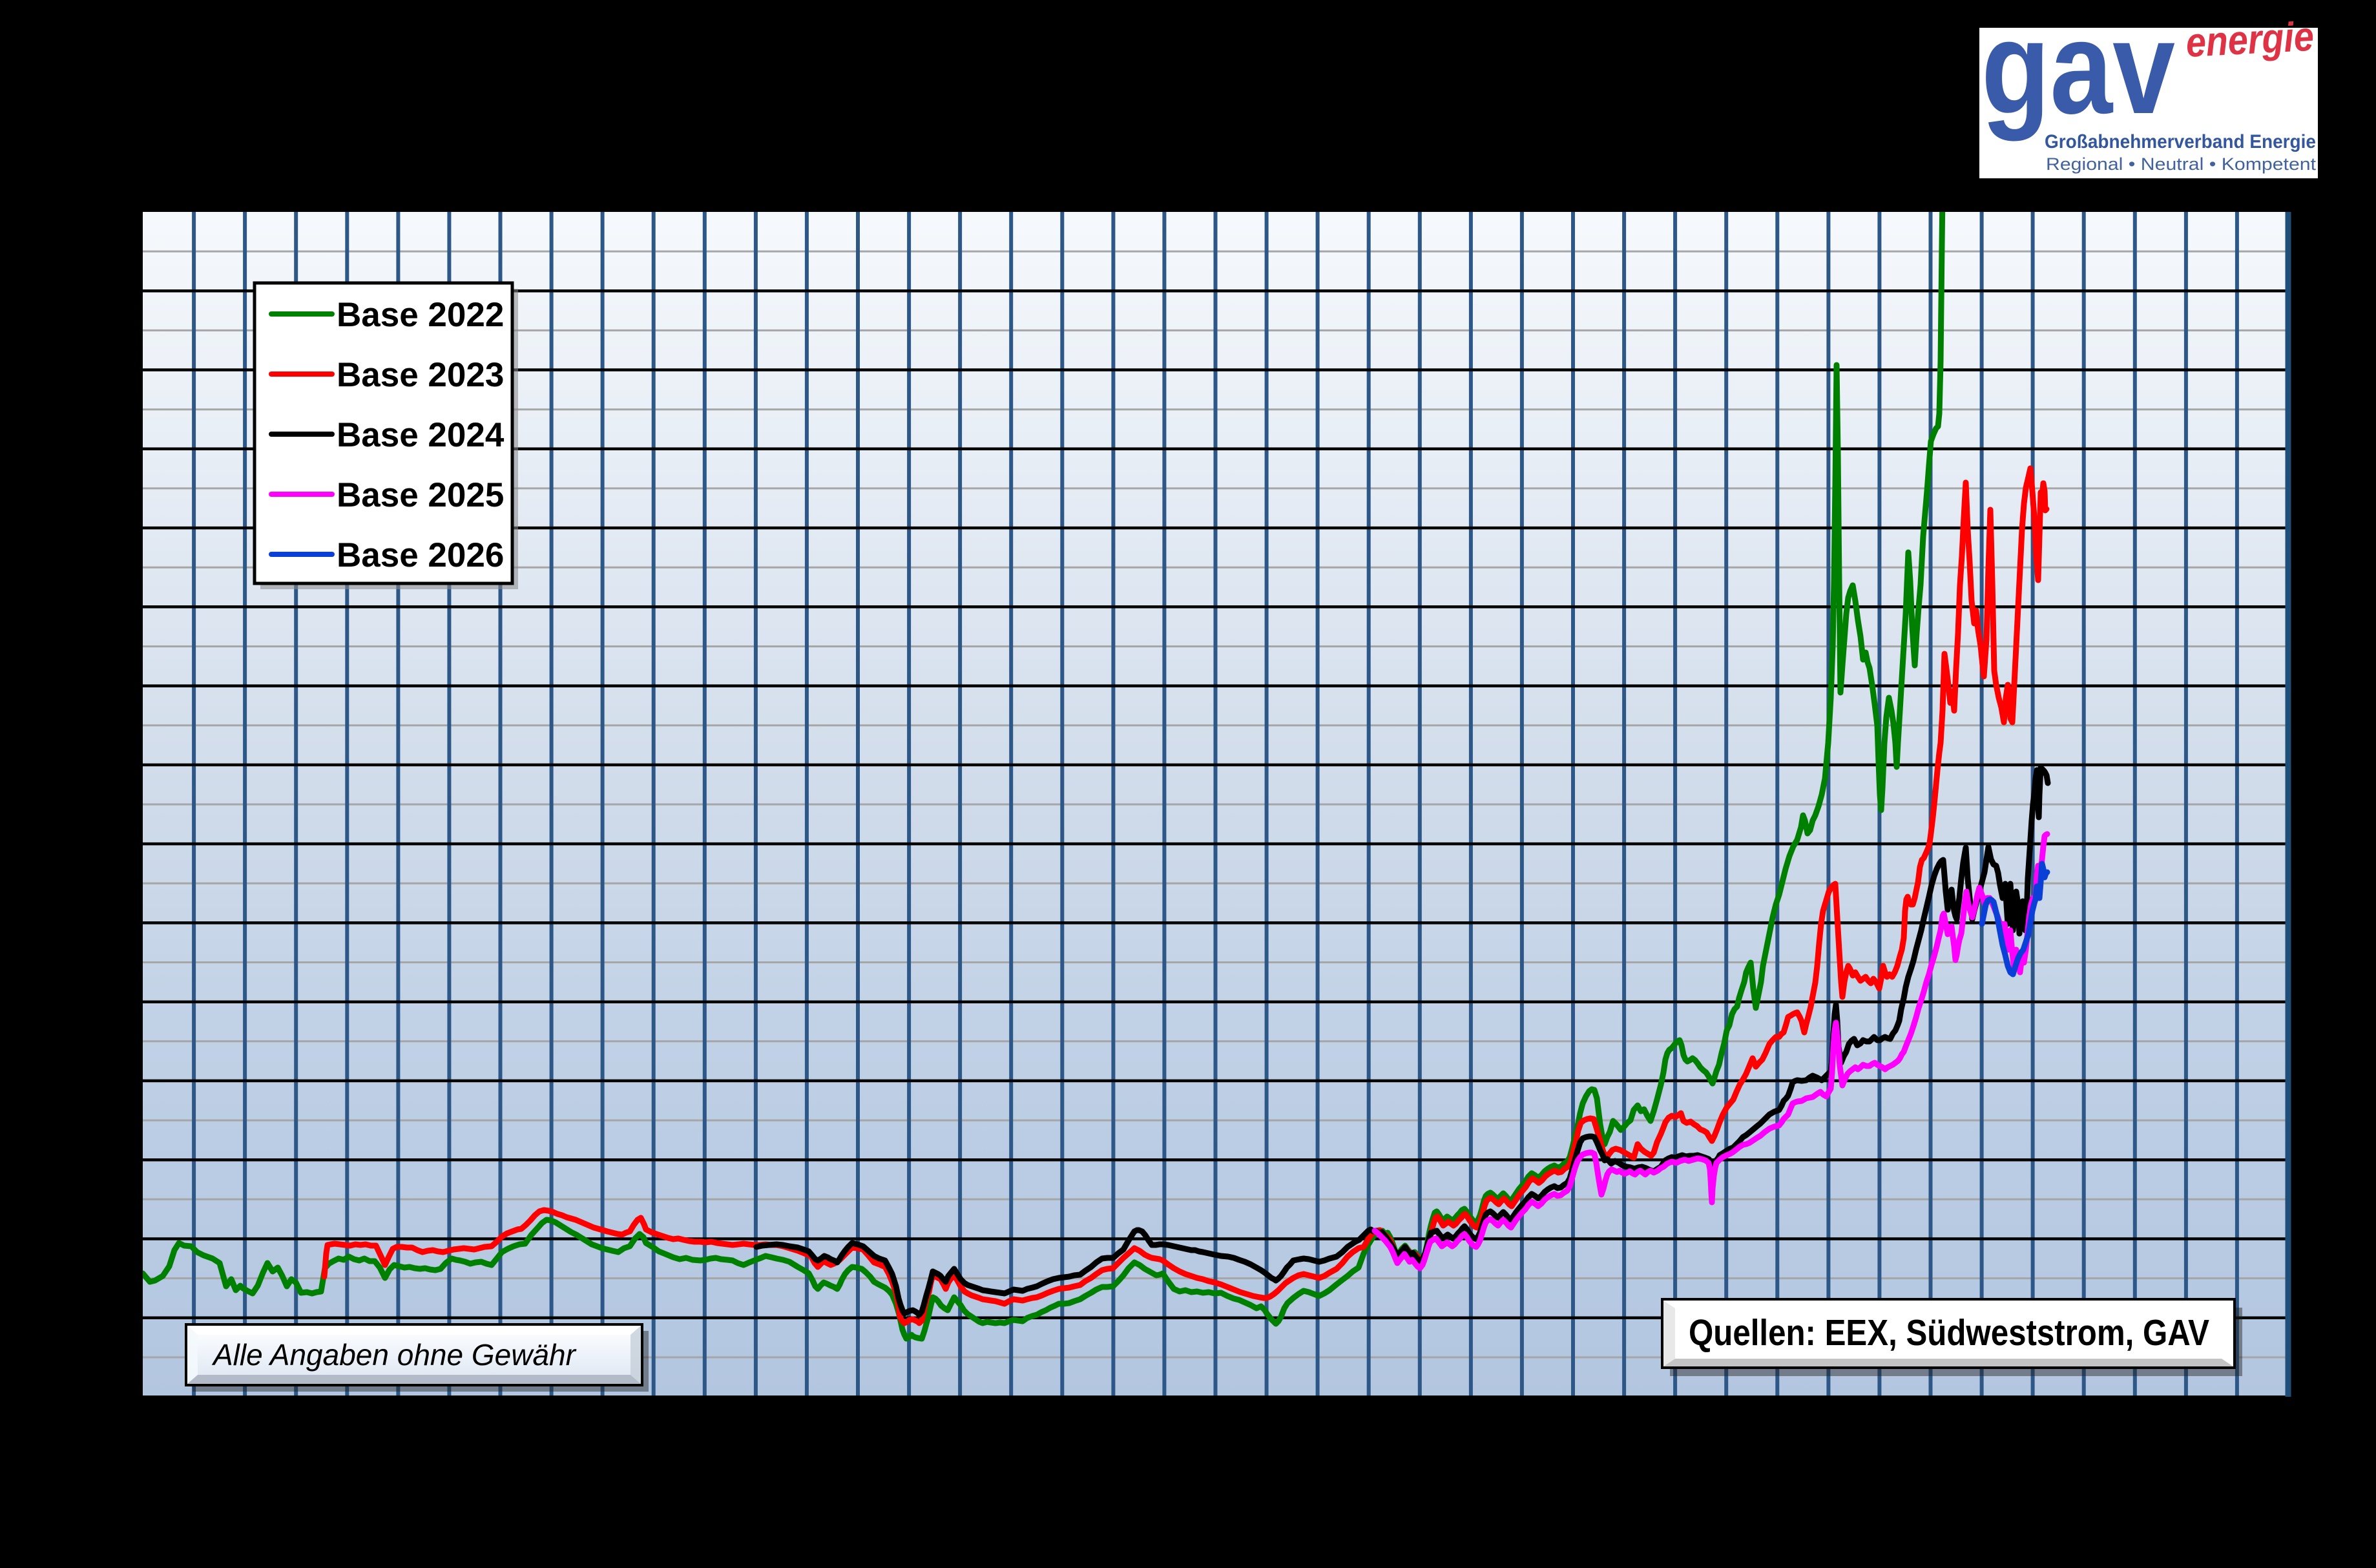 This screenshot has height=1568, width=2376. I want to click on svg-text: Regional • Neutral • Kompetent, so click(2181, 164).